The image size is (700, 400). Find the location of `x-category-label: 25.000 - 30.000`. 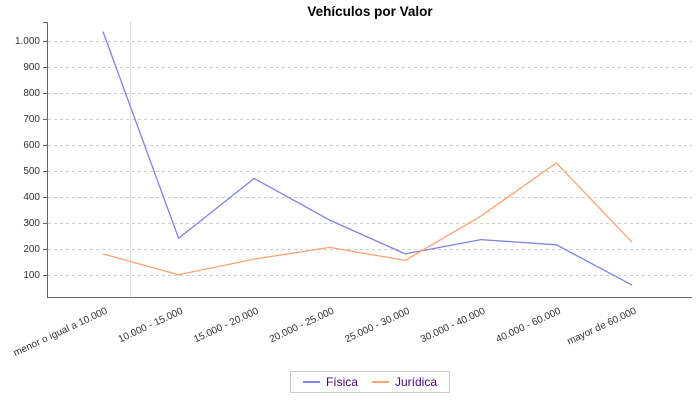

x-category-label: 25.000 - 30.000 is located at coordinates (377, 326).